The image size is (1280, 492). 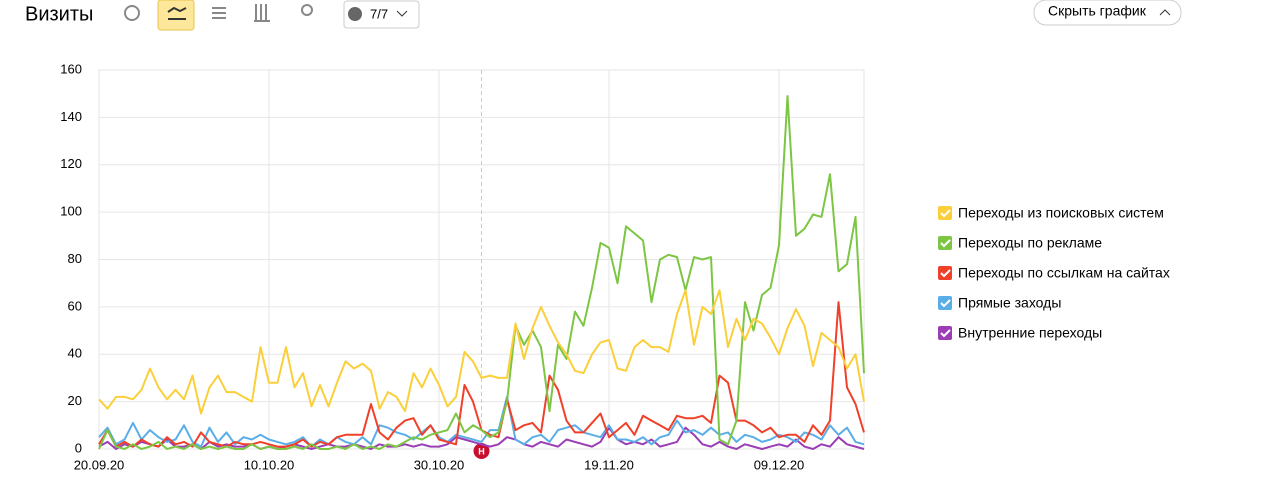 I want to click on line-icon, so click(x=177, y=13).